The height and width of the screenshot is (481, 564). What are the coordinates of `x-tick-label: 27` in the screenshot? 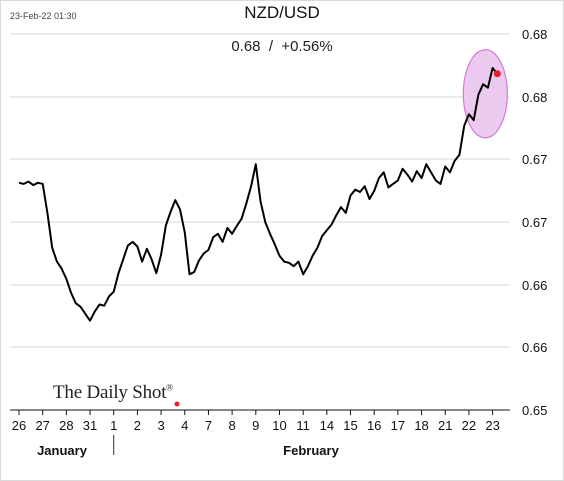 It's located at (42, 425).